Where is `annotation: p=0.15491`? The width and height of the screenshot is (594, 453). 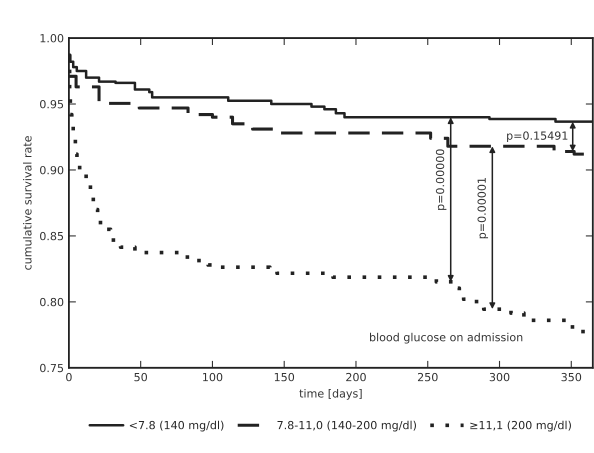
annotation: p=0.15491 is located at coordinates (537, 136).